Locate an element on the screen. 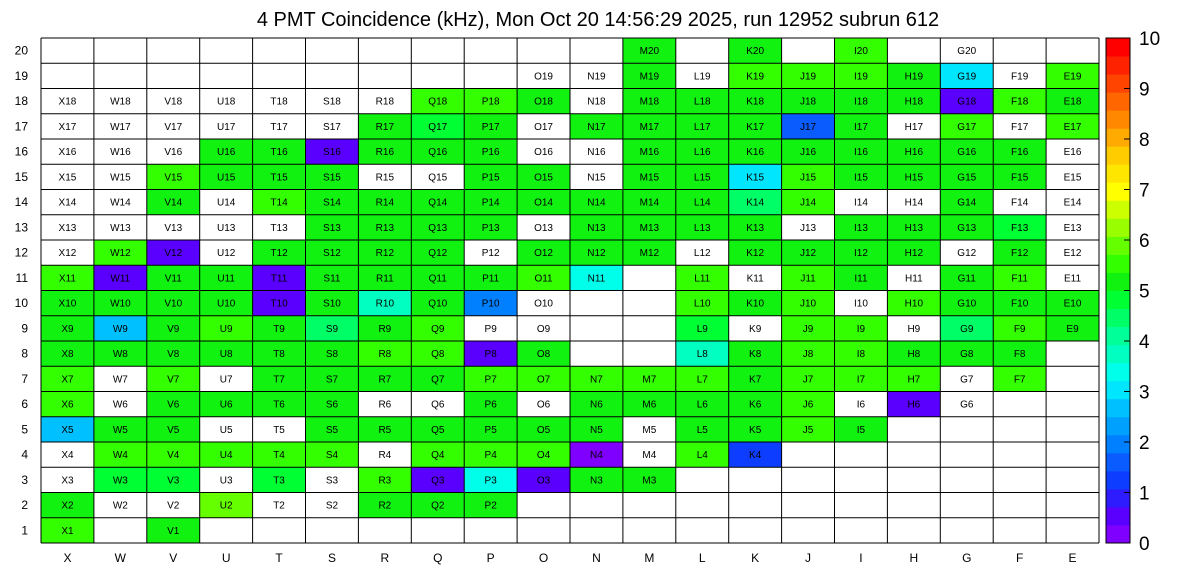 The image size is (1196, 572). cell-label-Q3: Q3 is located at coordinates (438, 480).